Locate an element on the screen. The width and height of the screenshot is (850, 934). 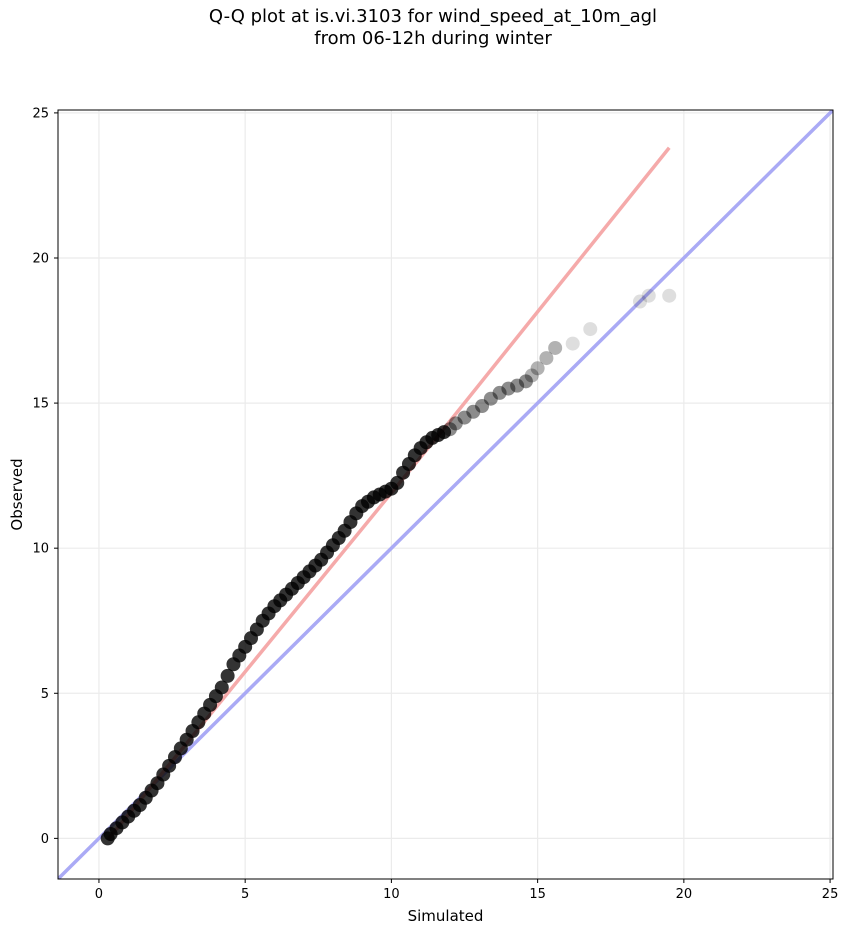
x-tick-label: 25 is located at coordinates (830, 894).